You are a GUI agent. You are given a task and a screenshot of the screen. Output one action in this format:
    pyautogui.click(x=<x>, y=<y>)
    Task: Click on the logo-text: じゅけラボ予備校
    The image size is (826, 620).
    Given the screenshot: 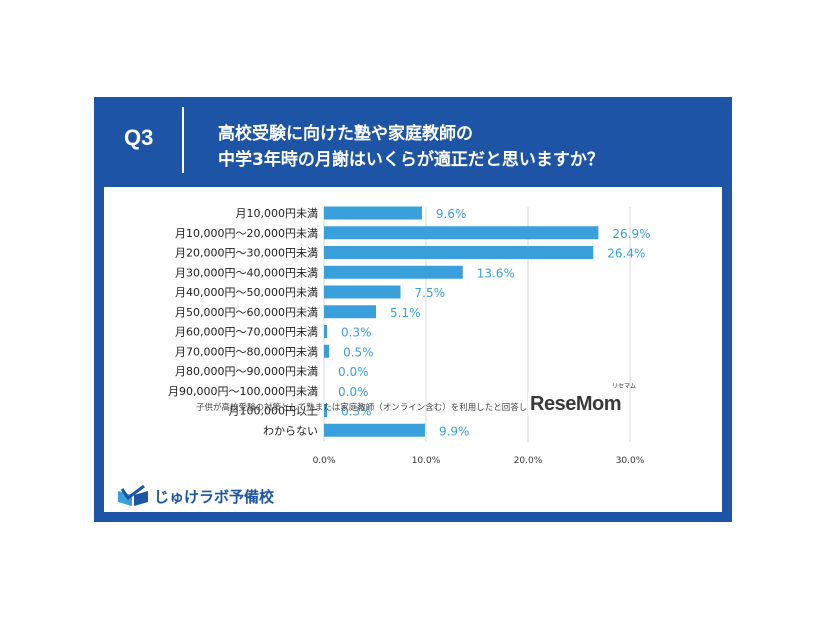 What is the action you would take?
    pyautogui.click(x=214, y=496)
    